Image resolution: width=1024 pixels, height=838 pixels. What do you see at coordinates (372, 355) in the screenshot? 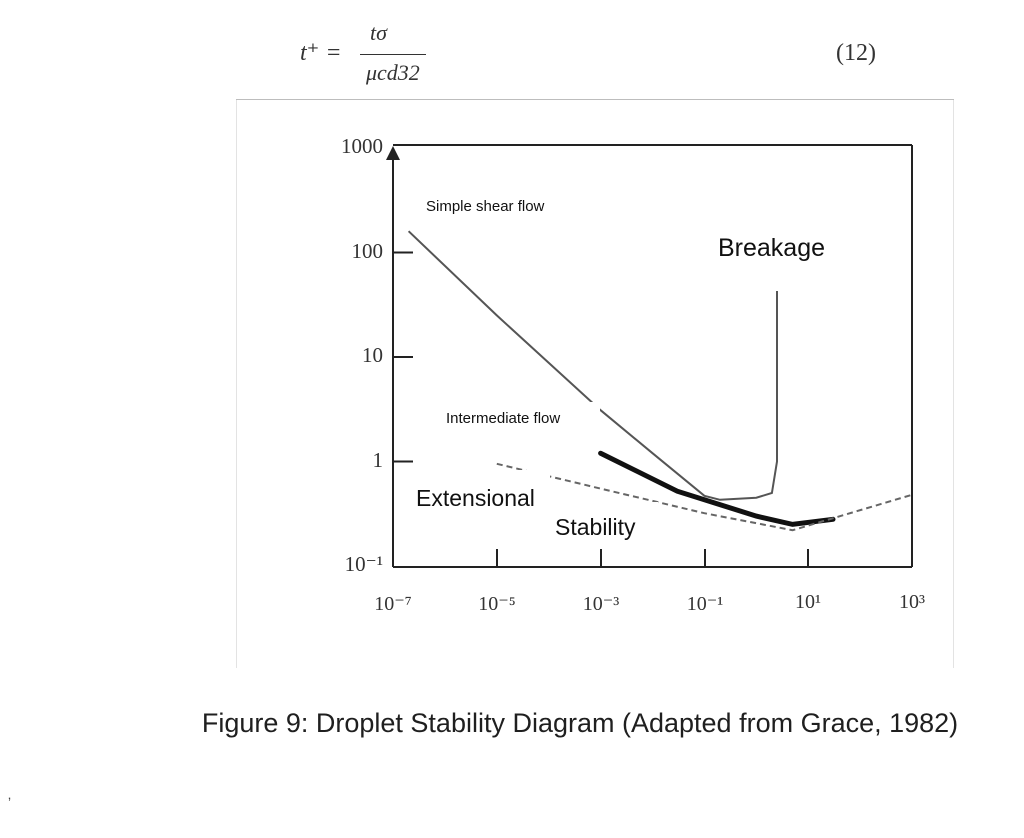
I see `y-tick-label: 10` at bounding box center [372, 355].